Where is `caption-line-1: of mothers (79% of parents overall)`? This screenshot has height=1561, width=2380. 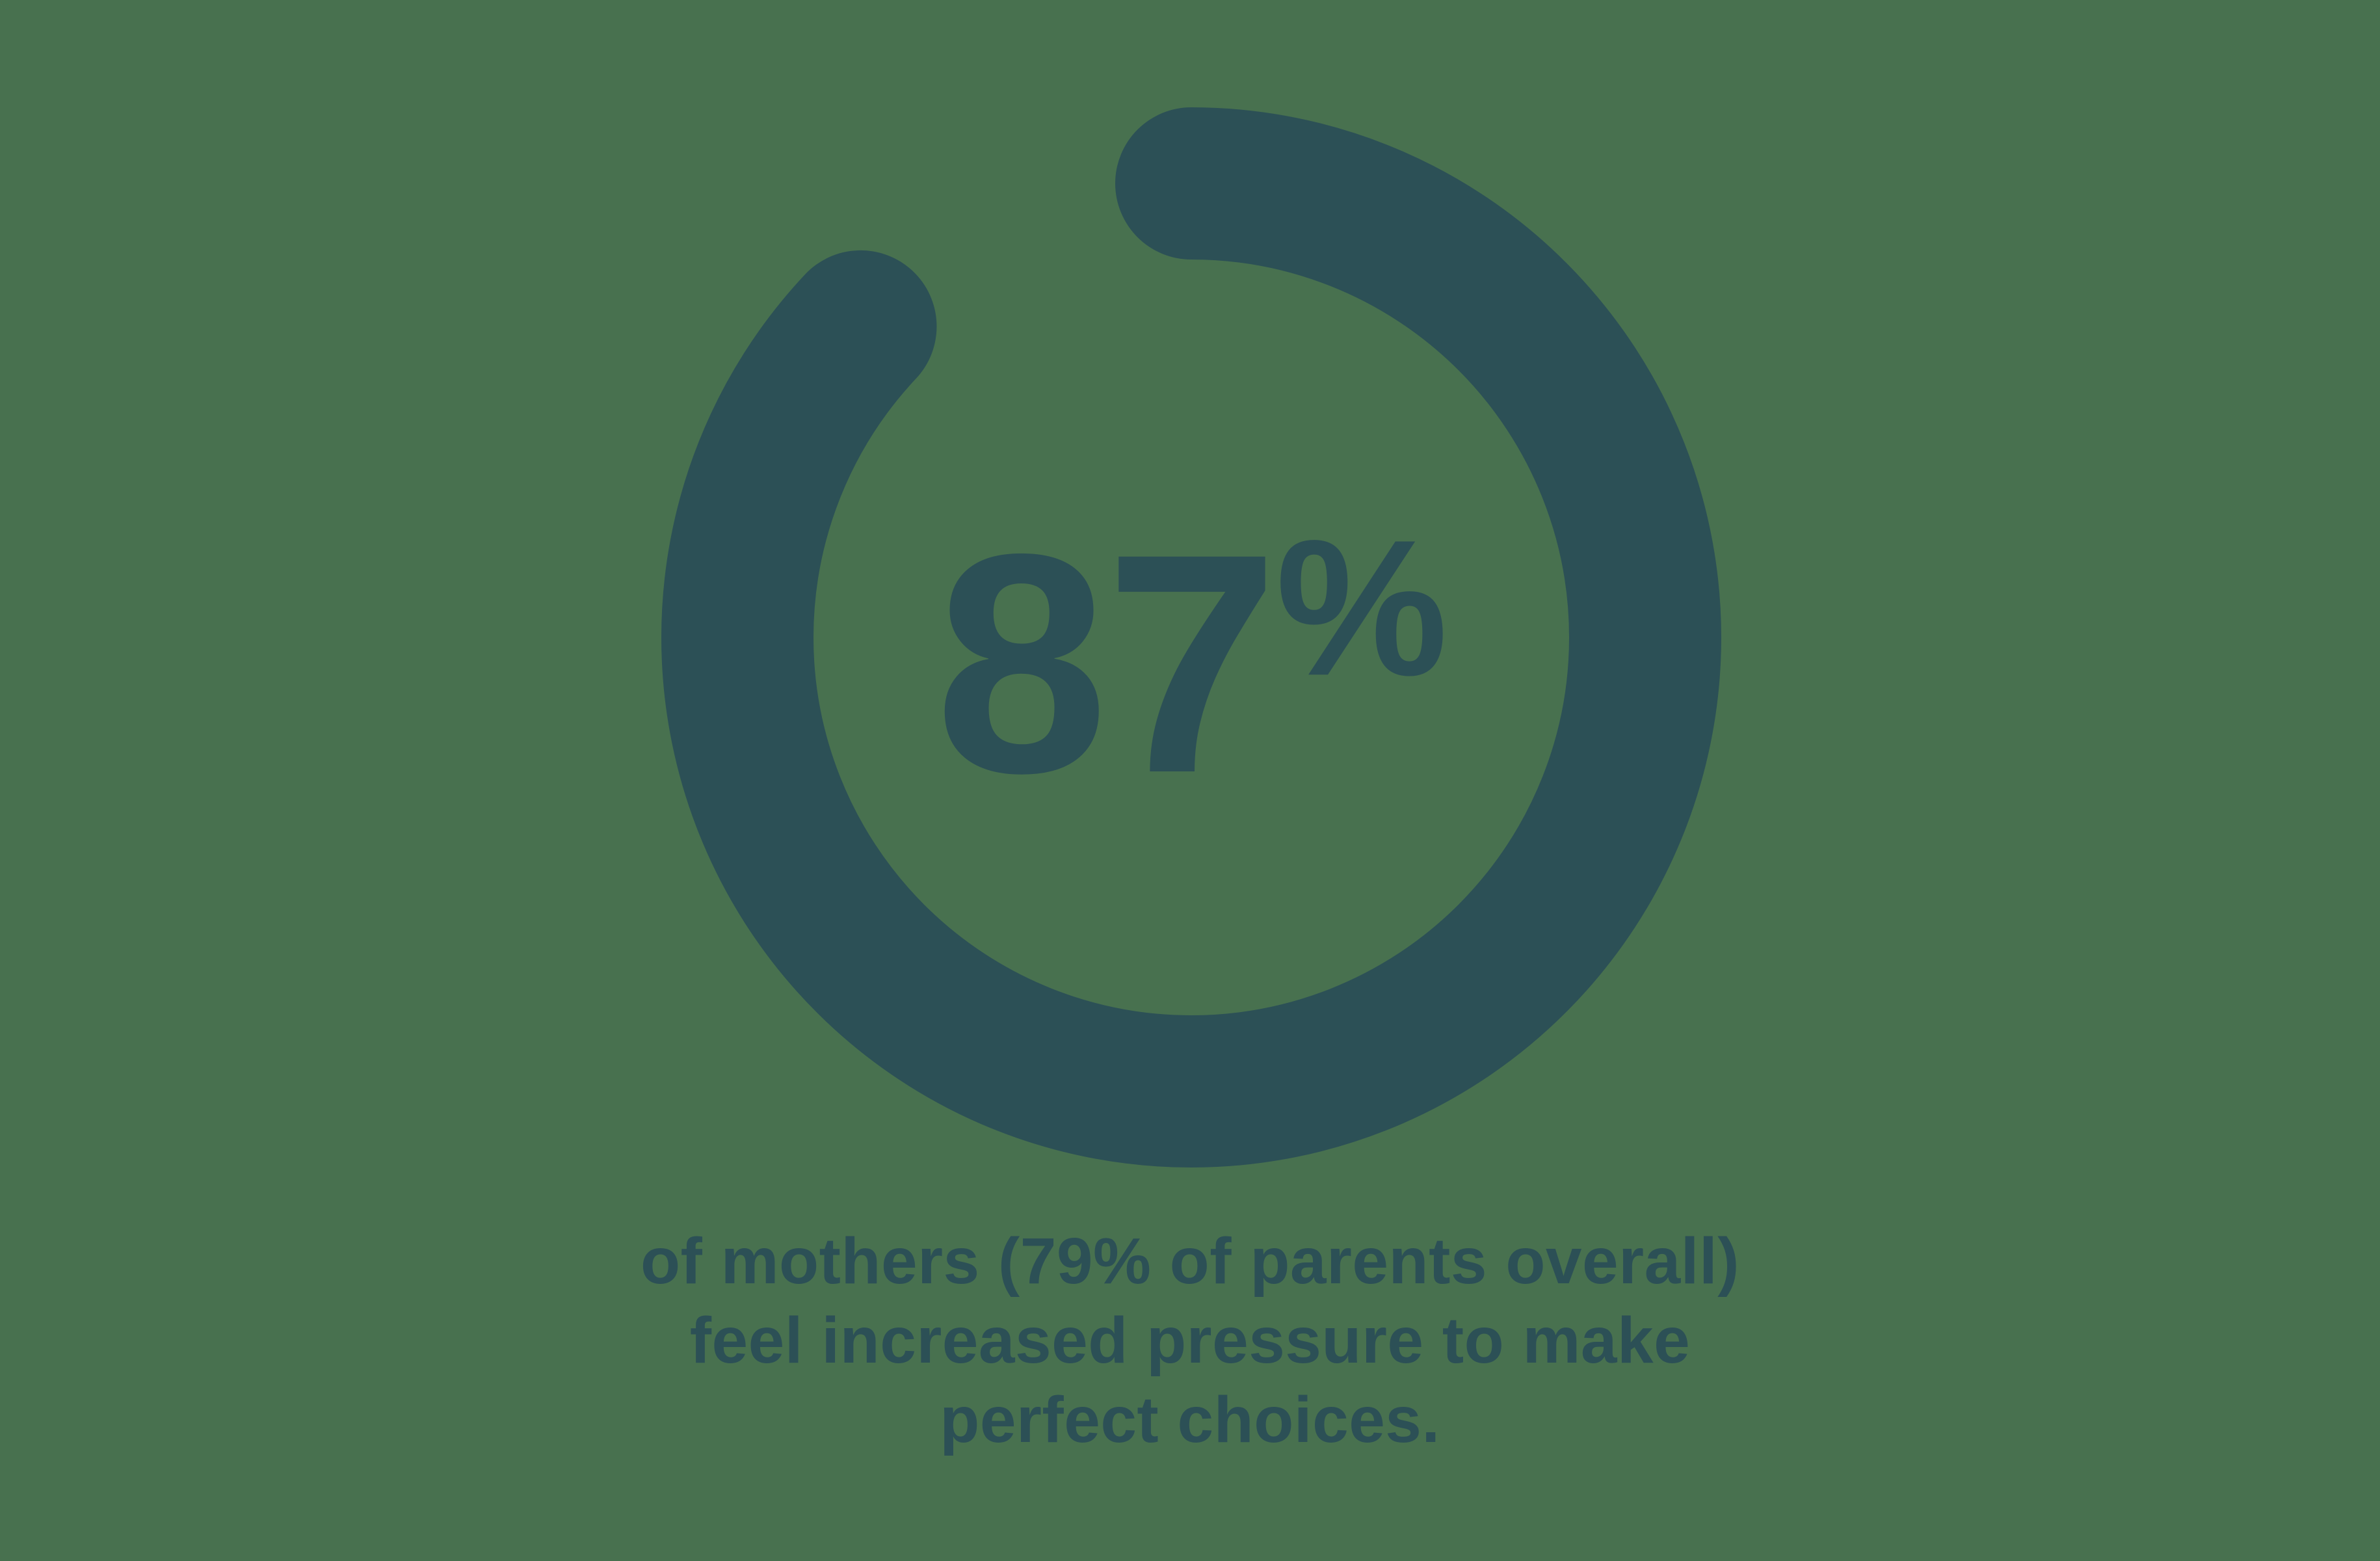 caption-line-1: of mothers (79% of parents overall) is located at coordinates (1190, 1261).